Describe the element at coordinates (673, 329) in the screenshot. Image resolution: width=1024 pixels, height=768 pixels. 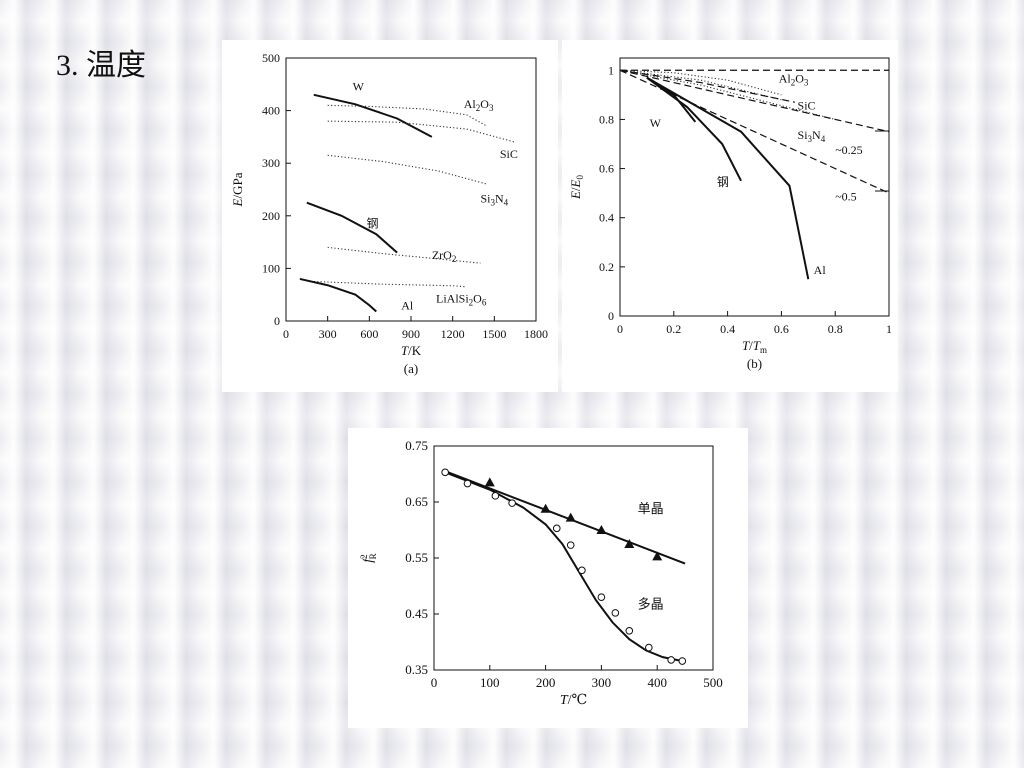
I see `x-tick-label: 0.2` at that location.